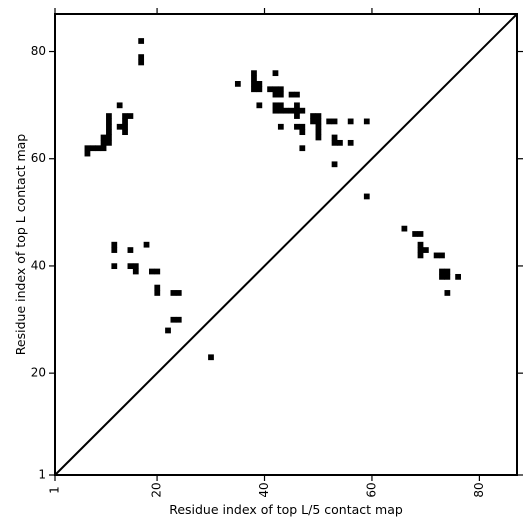  What do you see at coordinates (38, 373) in the screenshot?
I see `y-tick-label: 20` at bounding box center [38, 373].